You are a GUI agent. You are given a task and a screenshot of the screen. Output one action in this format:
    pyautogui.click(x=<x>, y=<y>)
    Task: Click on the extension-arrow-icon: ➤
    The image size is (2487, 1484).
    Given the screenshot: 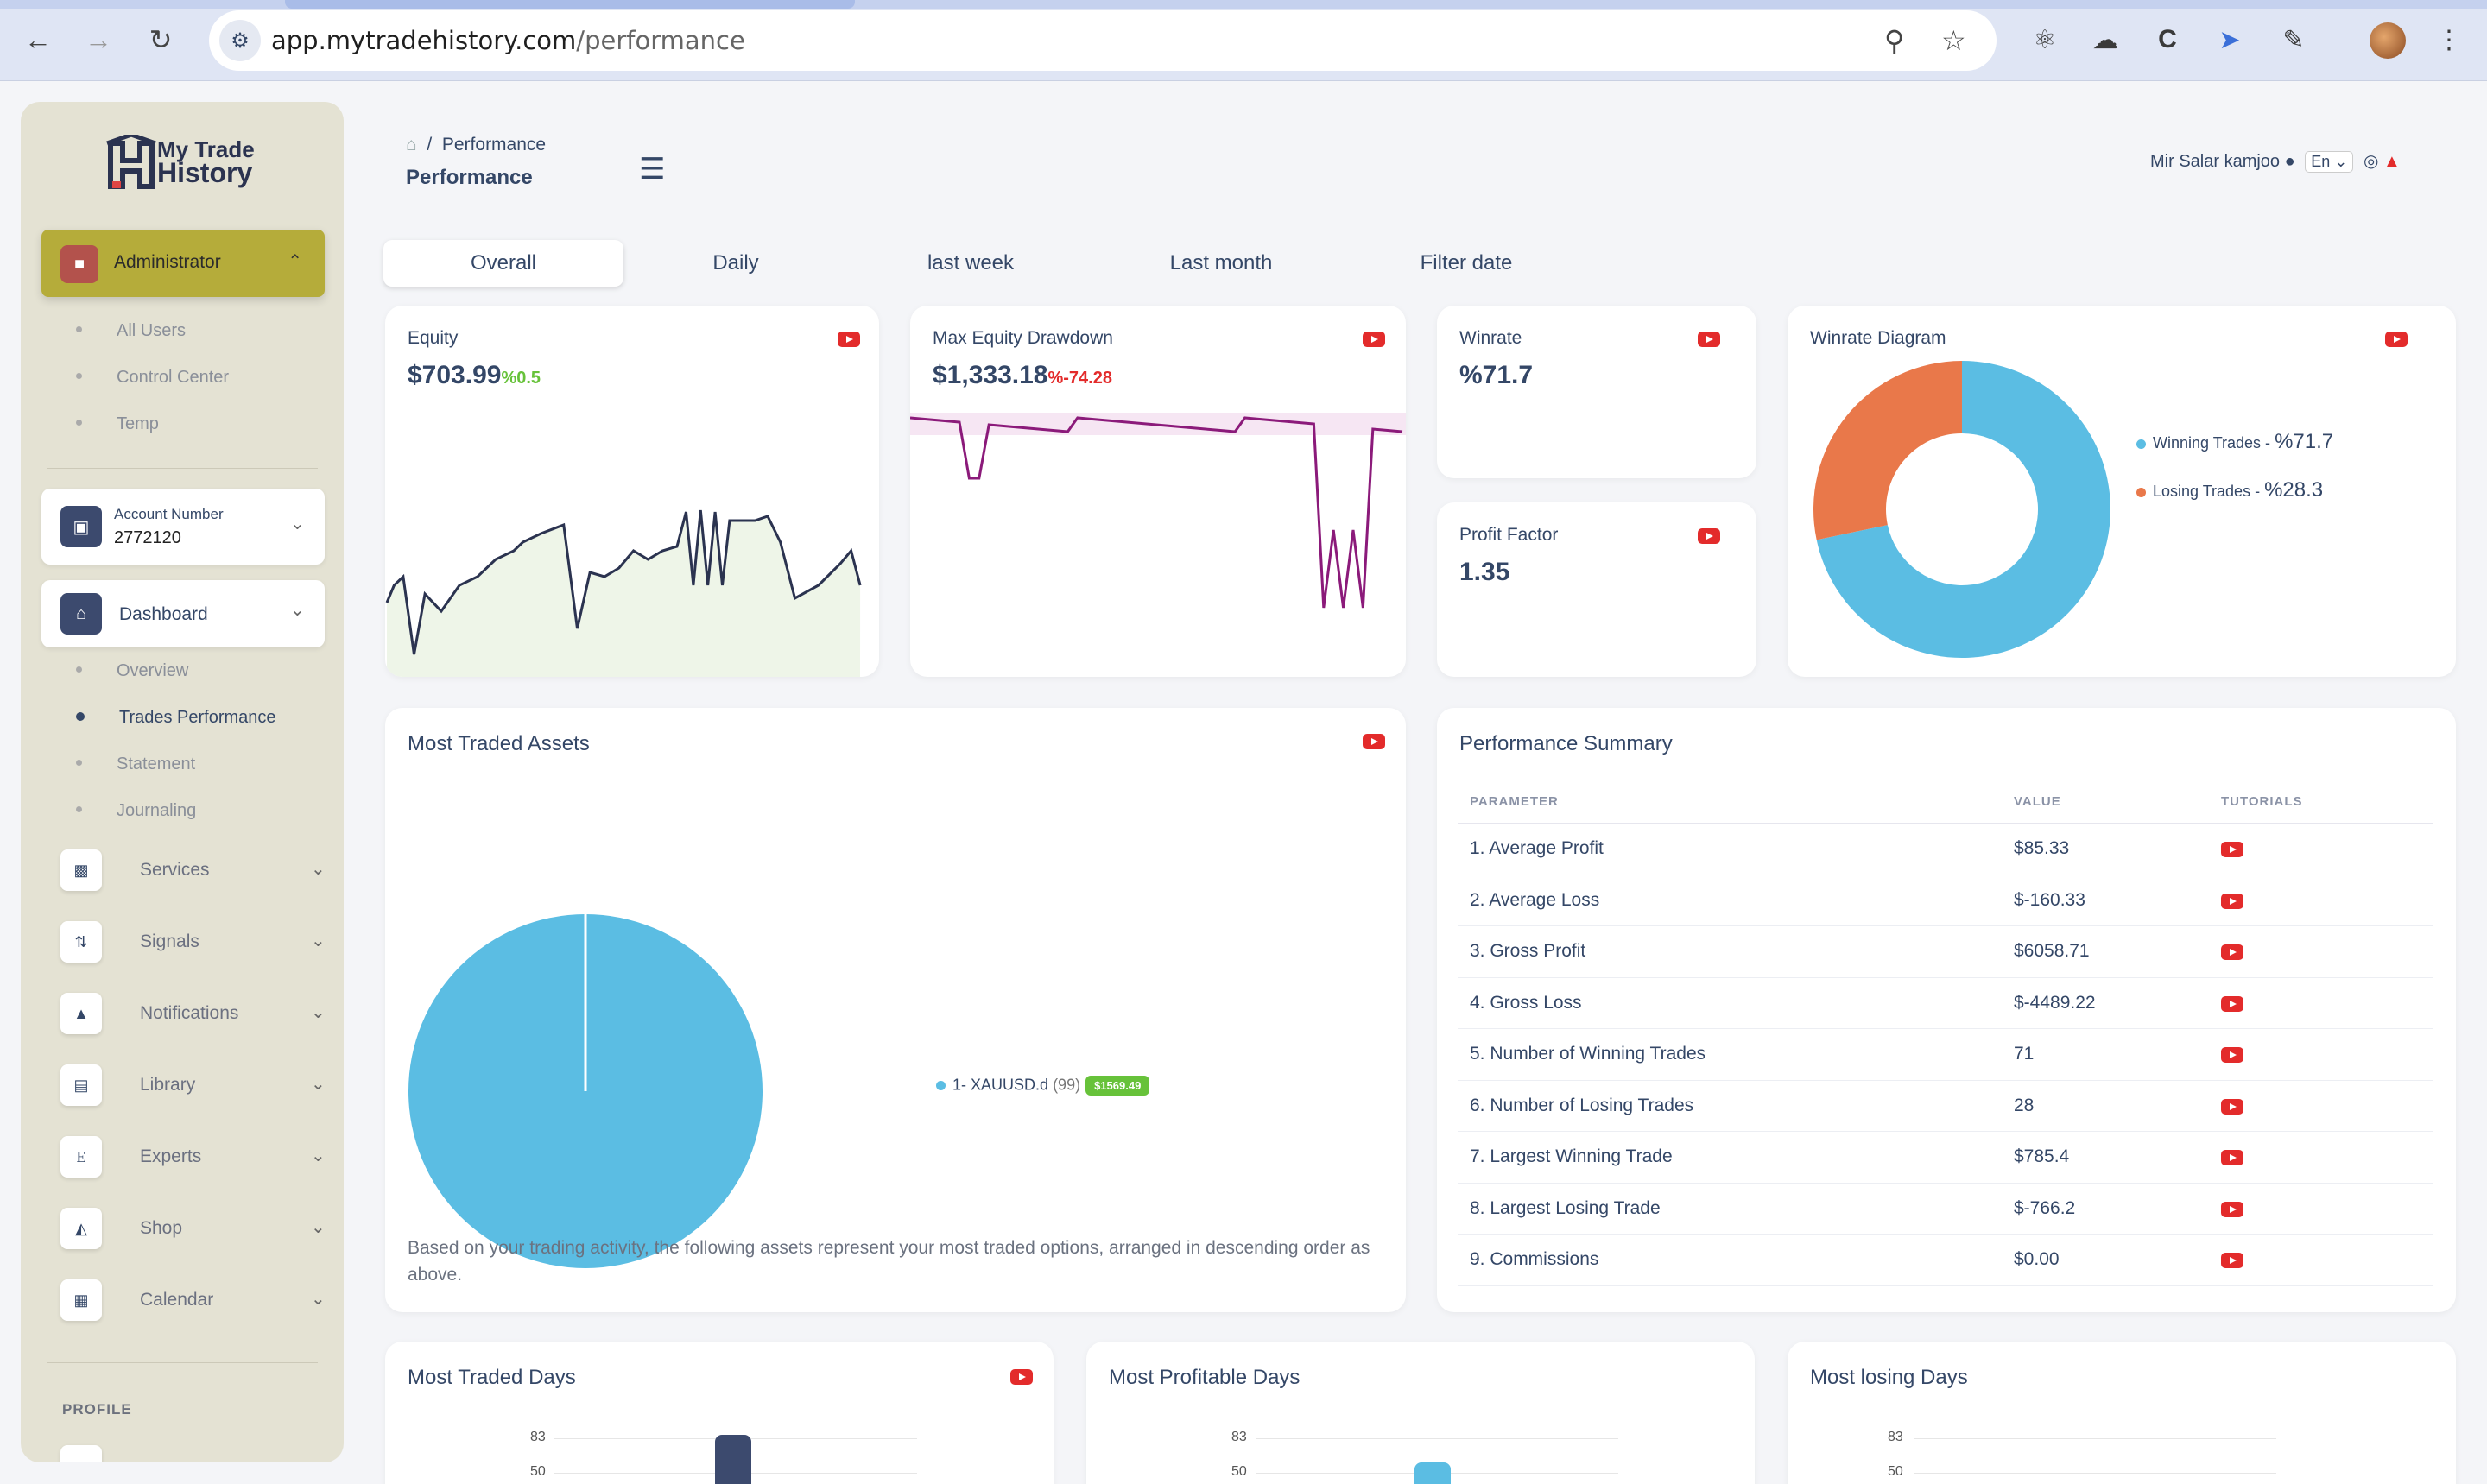 What is the action you would take?
    pyautogui.click(x=2230, y=39)
    